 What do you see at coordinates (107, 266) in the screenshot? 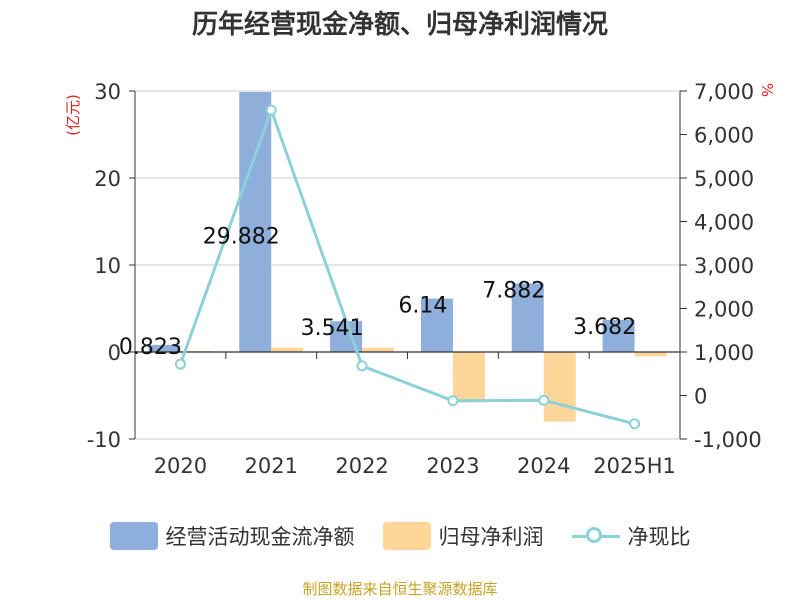
I see `left-tick-label: 10` at bounding box center [107, 266].